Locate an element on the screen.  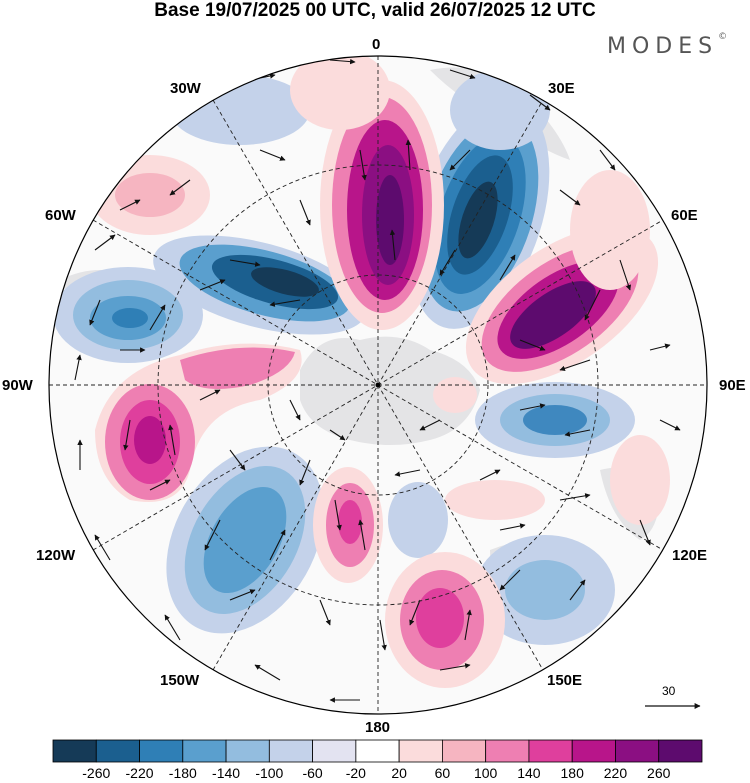
label-lon-120w: 120W is located at coordinates (56, 555).